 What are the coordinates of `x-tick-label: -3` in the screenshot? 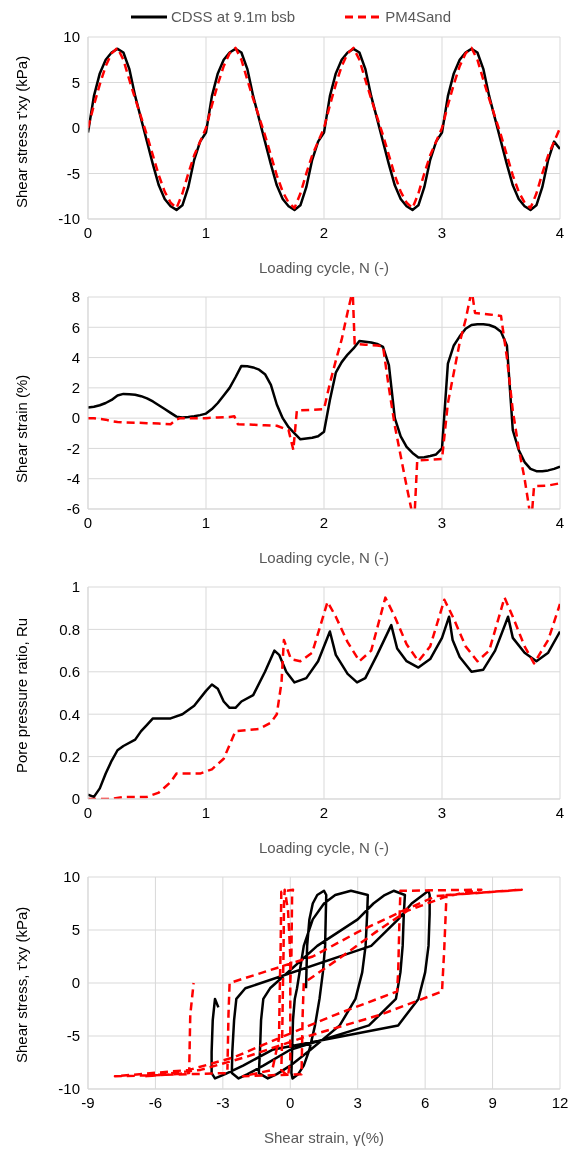 It's located at (223, 1102).